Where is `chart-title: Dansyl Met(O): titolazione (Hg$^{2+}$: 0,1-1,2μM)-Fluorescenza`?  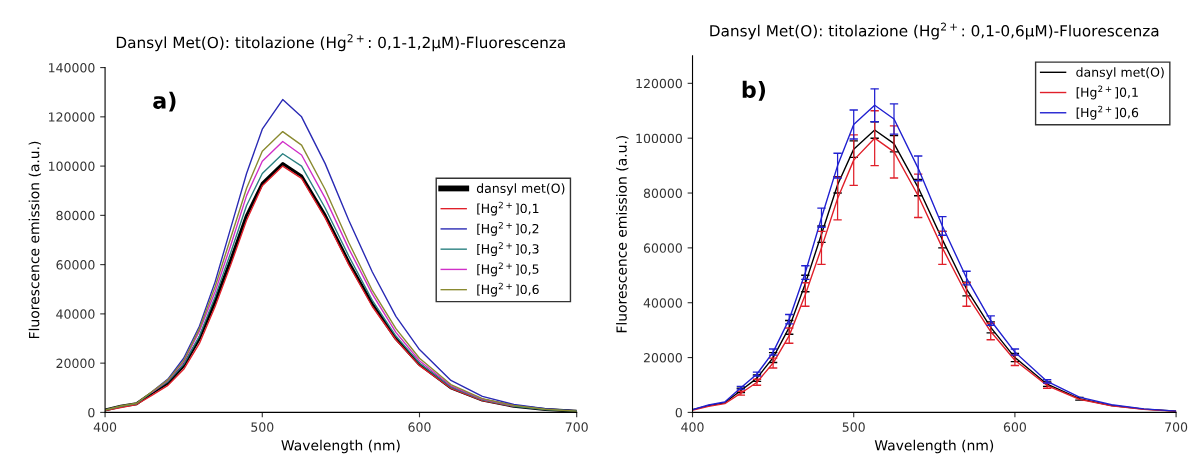 chart-title: Dansyl Met(O): titolazione (Hg$^{2+}$: 0,1-1,2μM)-Fluorescenza is located at coordinates (340, 43).